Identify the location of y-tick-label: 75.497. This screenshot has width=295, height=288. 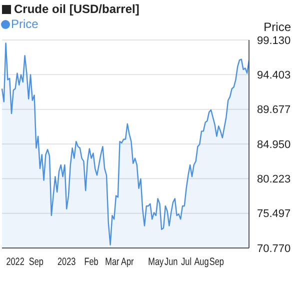
(274, 214).